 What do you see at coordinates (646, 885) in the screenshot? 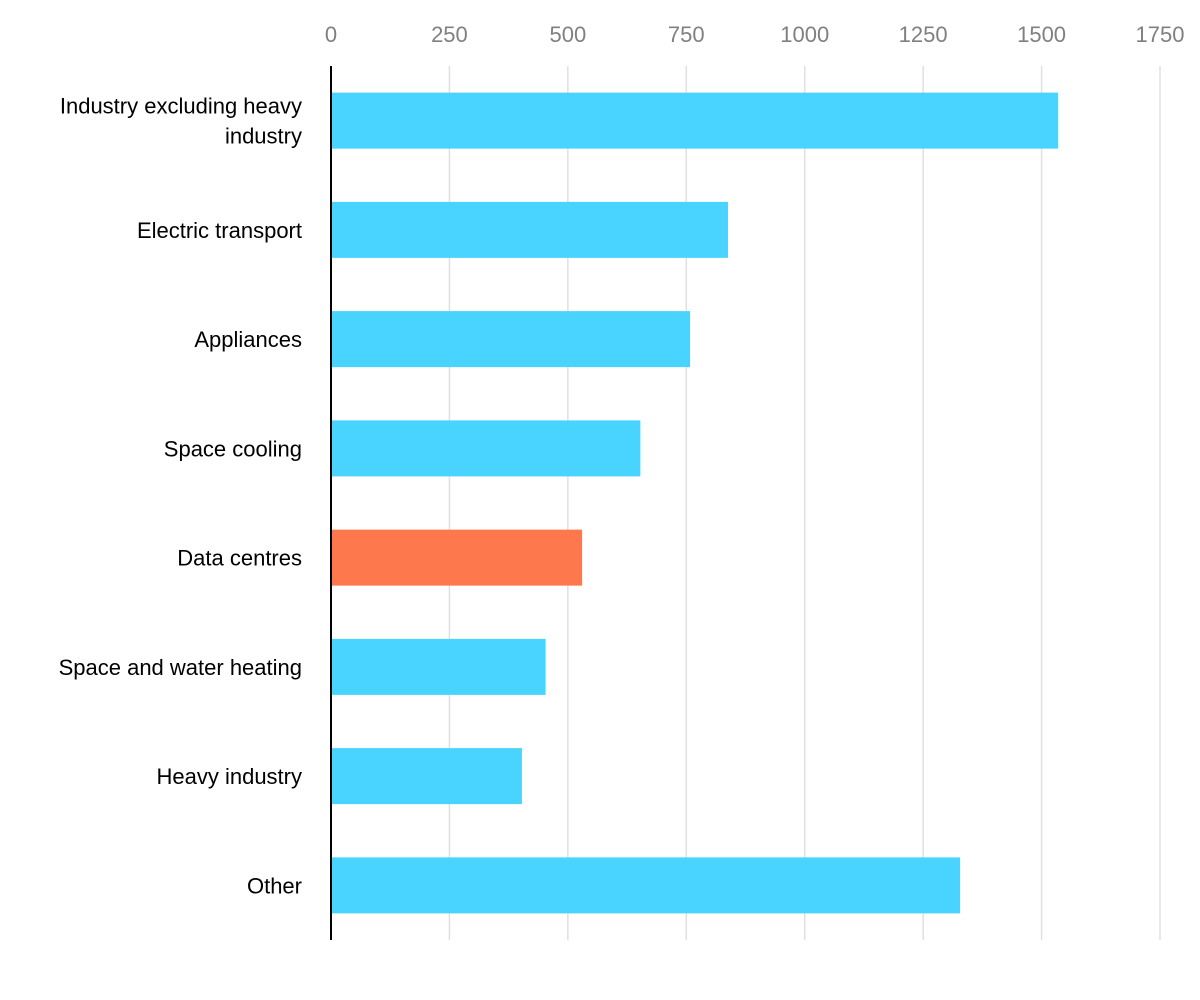
I see `bar-other` at bounding box center [646, 885].